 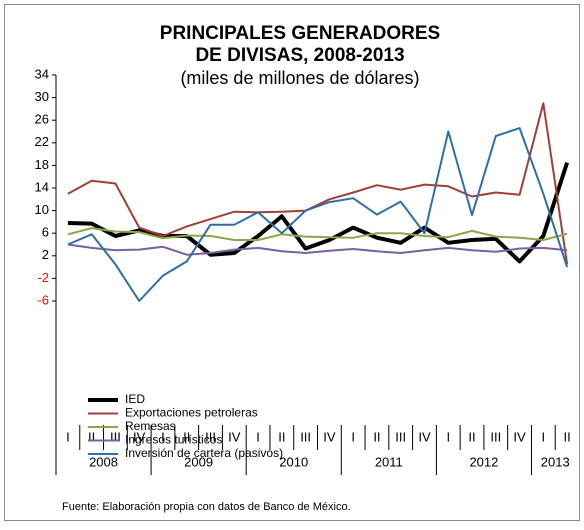 I want to click on y-tick-label: -6, so click(x=43, y=299).